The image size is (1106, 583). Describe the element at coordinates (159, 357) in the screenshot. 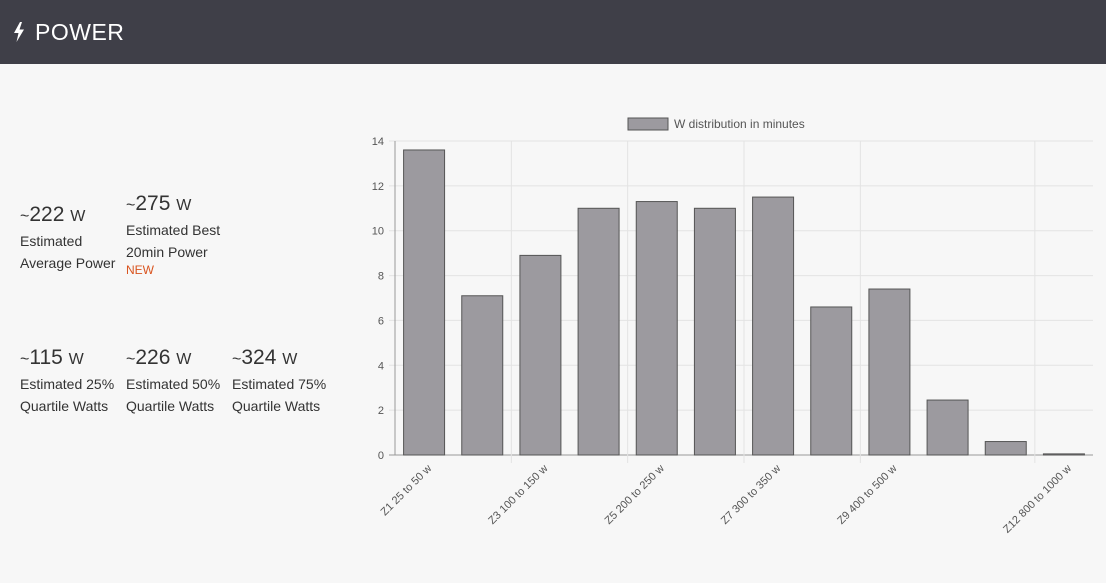

I see `stat-value: ~226 W` at that location.